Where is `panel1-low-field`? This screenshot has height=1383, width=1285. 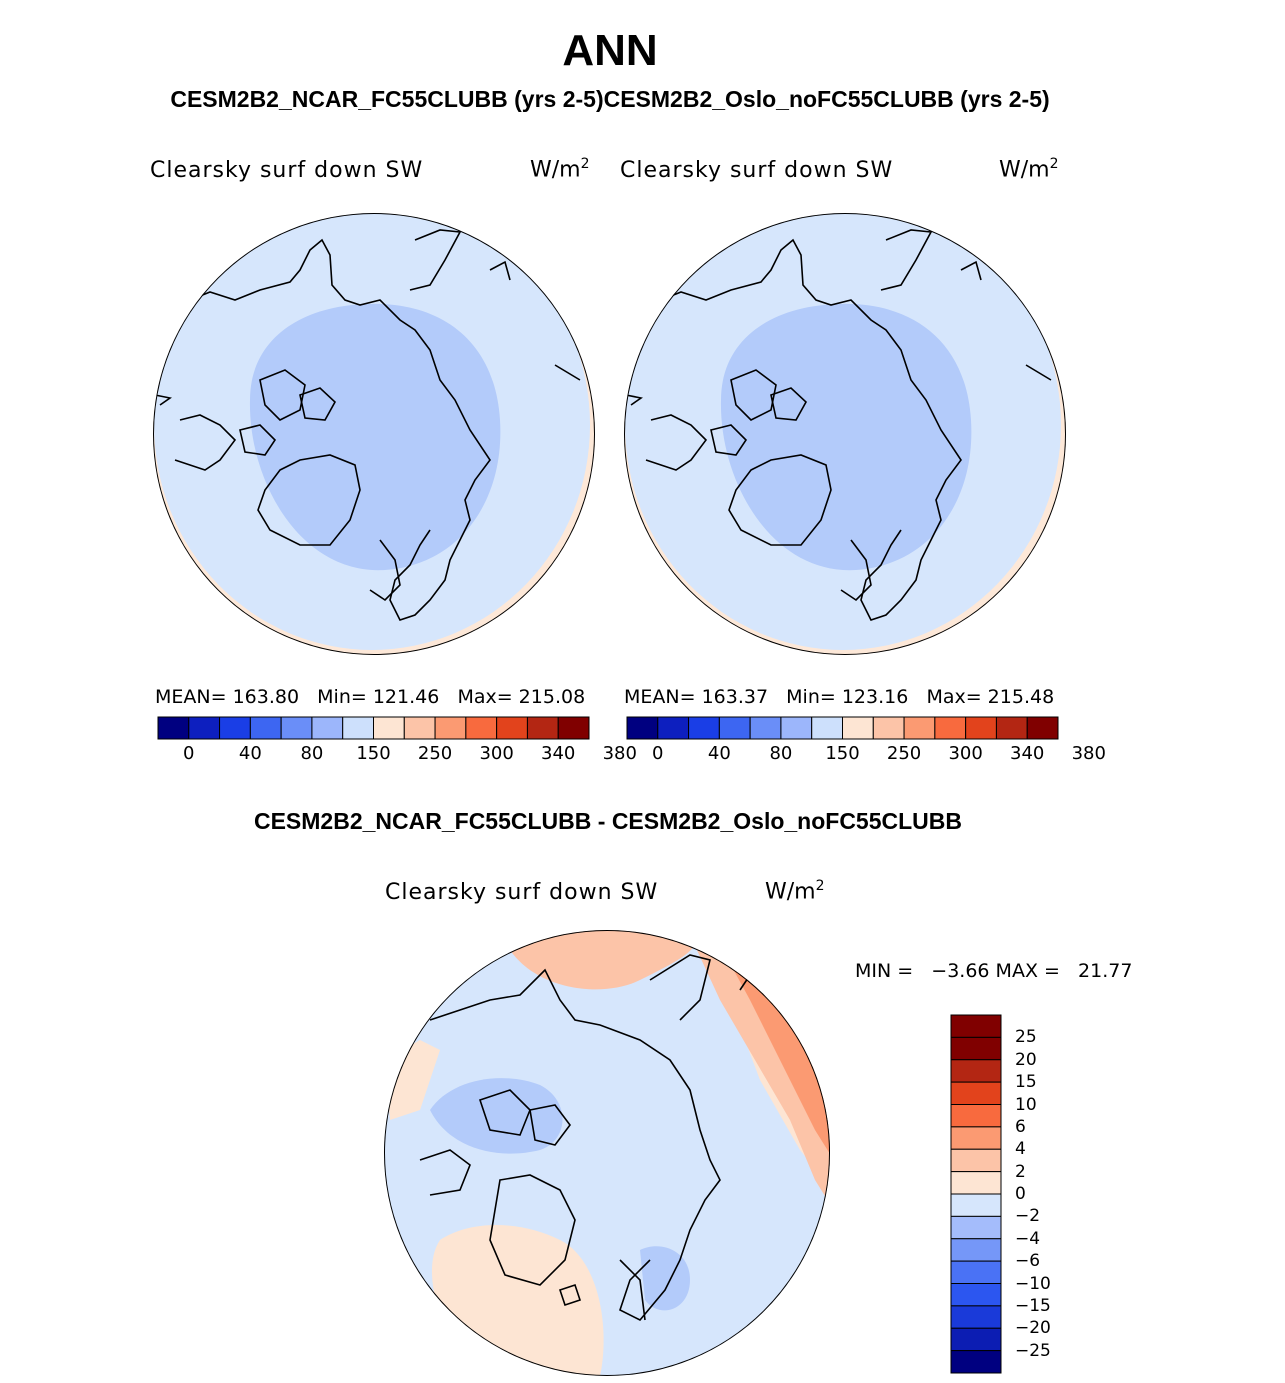
panel1-low-field is located at coordinates (375, 437).